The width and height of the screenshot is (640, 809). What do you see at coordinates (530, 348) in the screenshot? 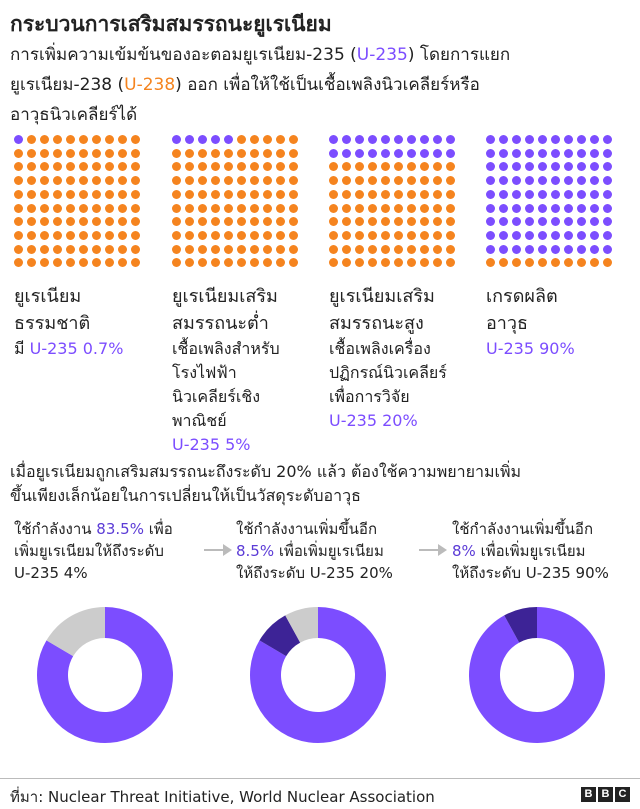
I see `grade-percent: U-235 90%` at bounding box center [530, 348].